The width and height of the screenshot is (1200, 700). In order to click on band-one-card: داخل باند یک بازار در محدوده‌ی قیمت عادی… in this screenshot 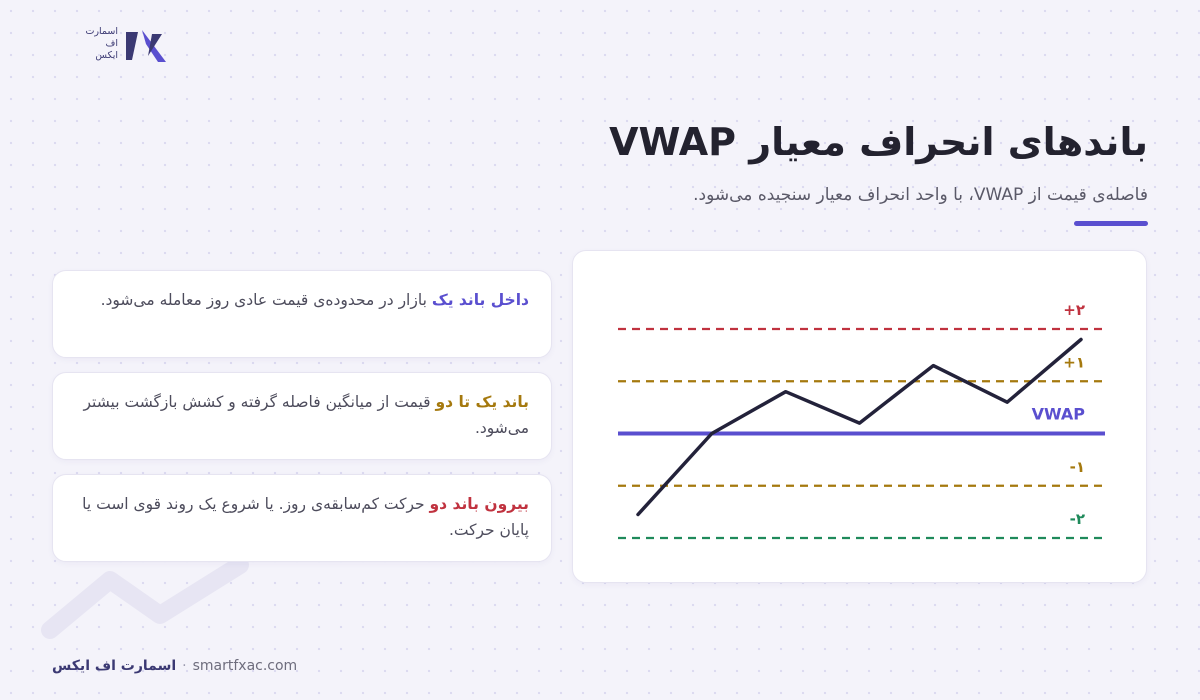, I will do `click(302, 314)`.